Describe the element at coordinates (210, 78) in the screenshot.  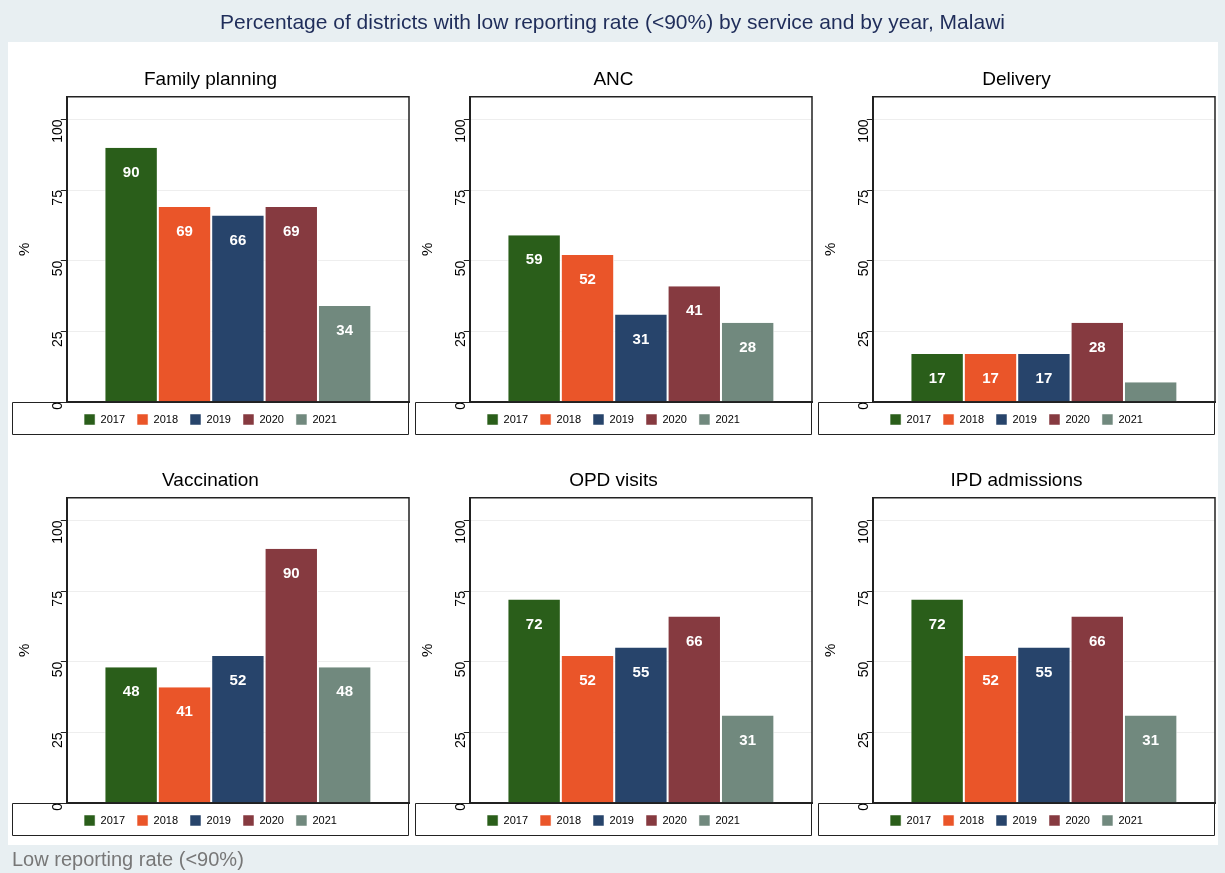
I see `chart-title: Family planning` at that location.